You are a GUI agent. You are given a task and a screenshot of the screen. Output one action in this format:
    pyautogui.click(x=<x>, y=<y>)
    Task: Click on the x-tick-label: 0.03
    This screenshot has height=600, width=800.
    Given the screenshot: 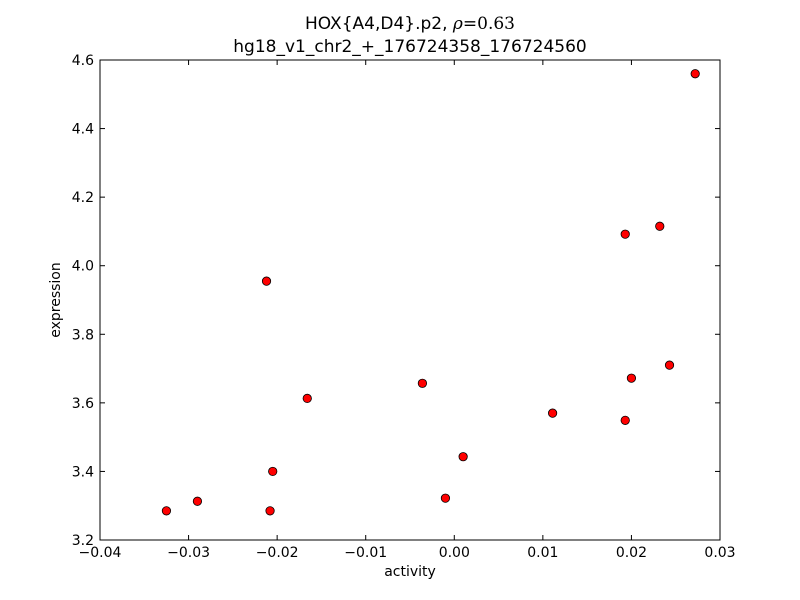 What is the action you would take?
    pyautogui.click(x=719, y=553)
    